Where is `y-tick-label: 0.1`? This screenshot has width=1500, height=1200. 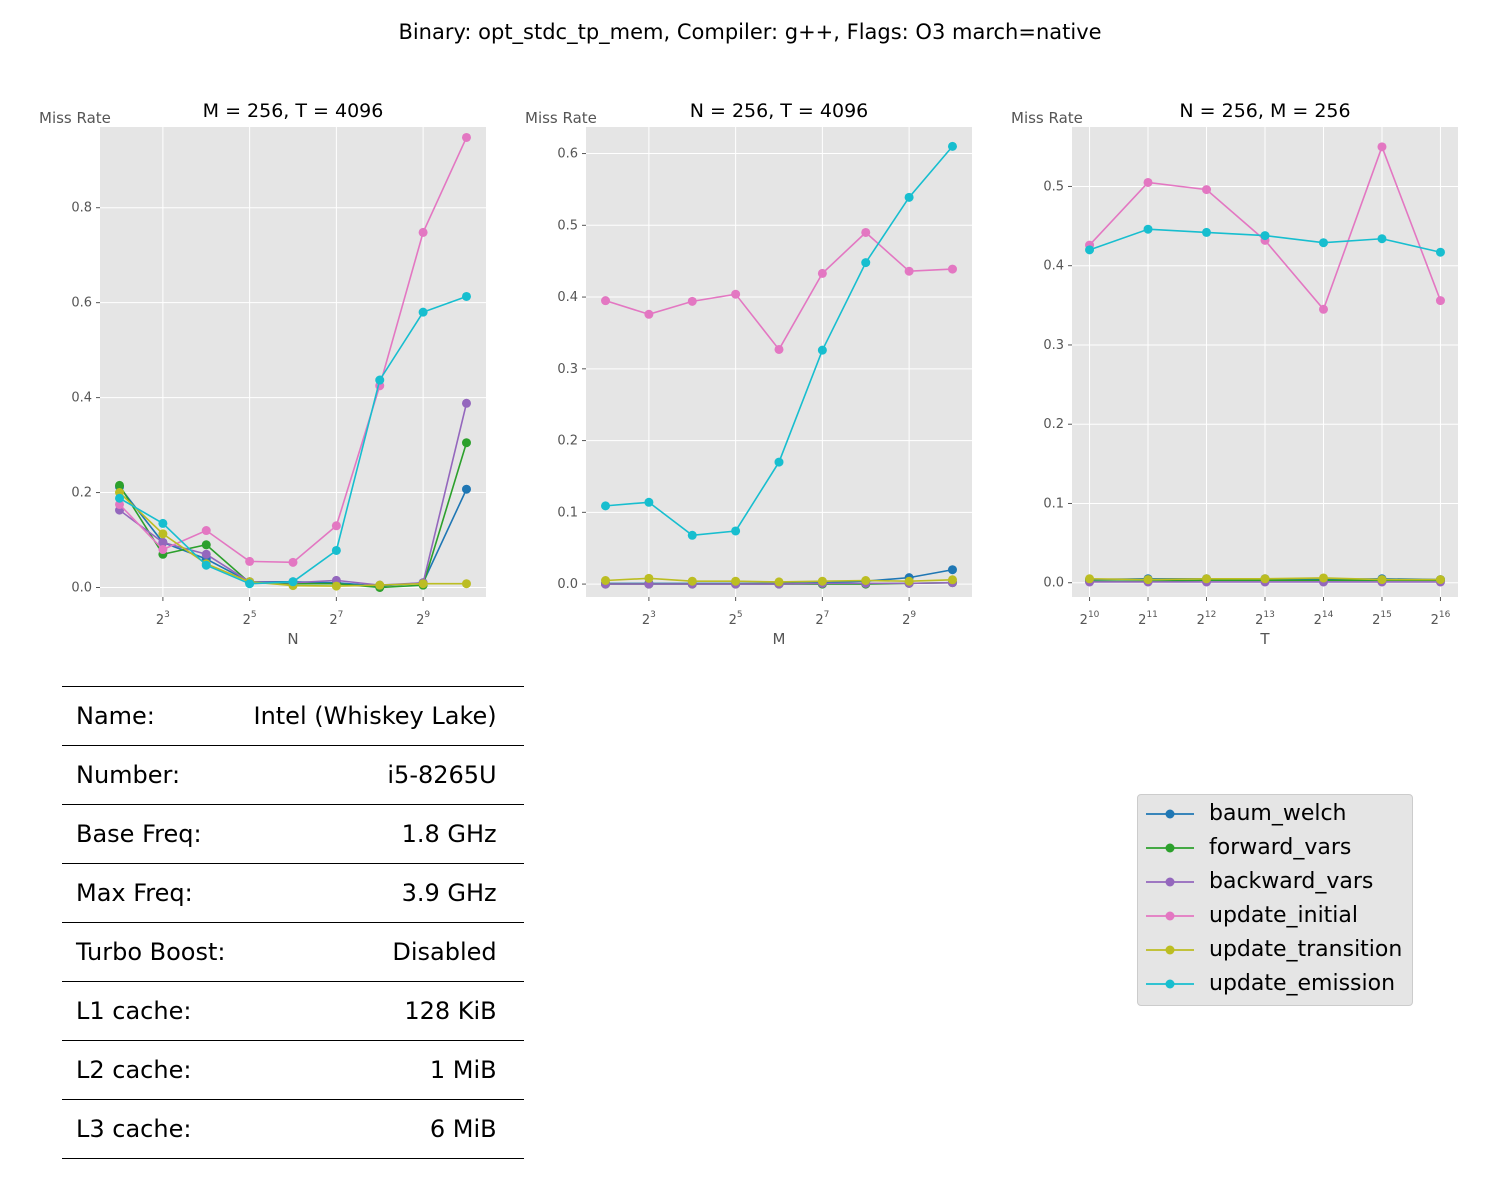 y-tick-label: 0.1 is located at coordinates (567, 512).